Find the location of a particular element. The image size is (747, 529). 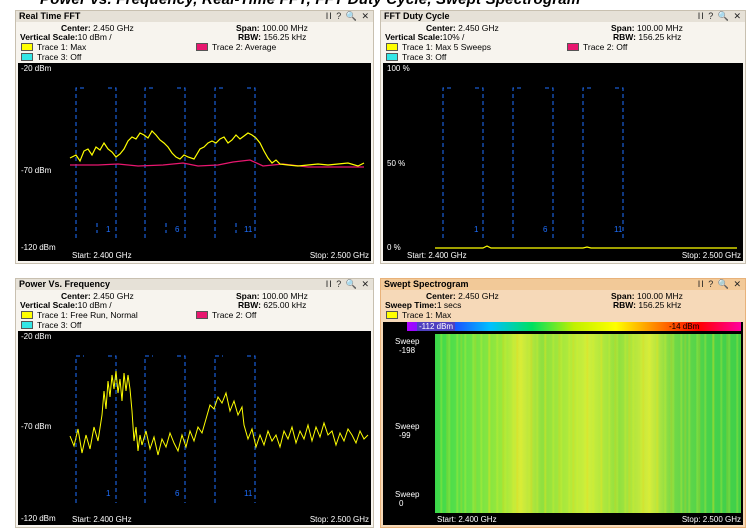

color-scale-bar is located at coordinates (574, 326).